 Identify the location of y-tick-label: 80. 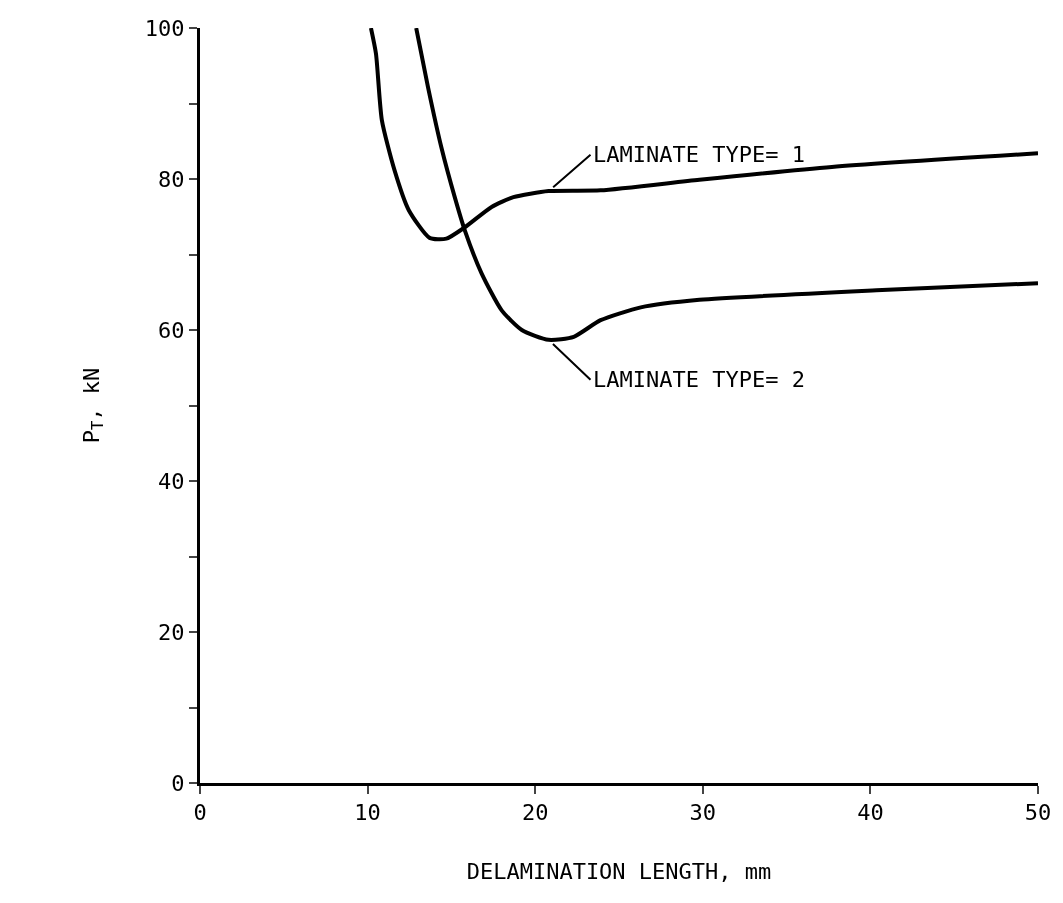
(171, 179).